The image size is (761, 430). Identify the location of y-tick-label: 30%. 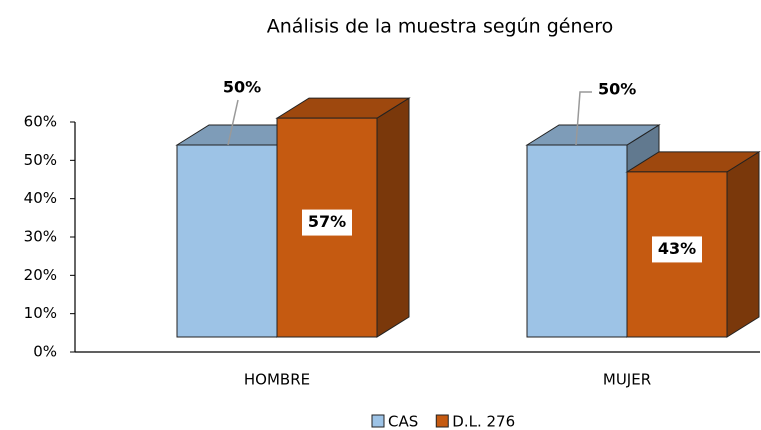
(40, 237).